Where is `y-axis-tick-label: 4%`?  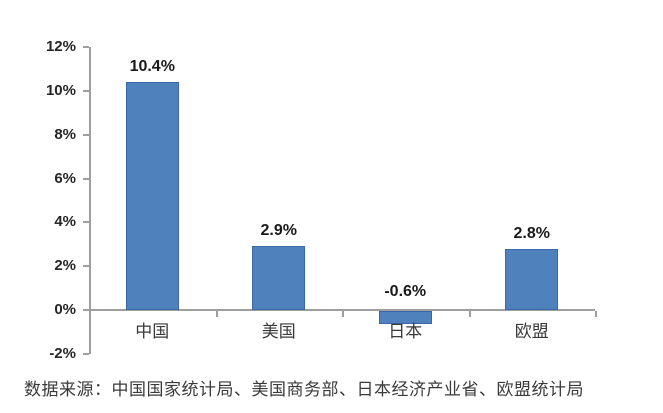
y-axis-tick-label: 4% is located at coordinates (65, 222).